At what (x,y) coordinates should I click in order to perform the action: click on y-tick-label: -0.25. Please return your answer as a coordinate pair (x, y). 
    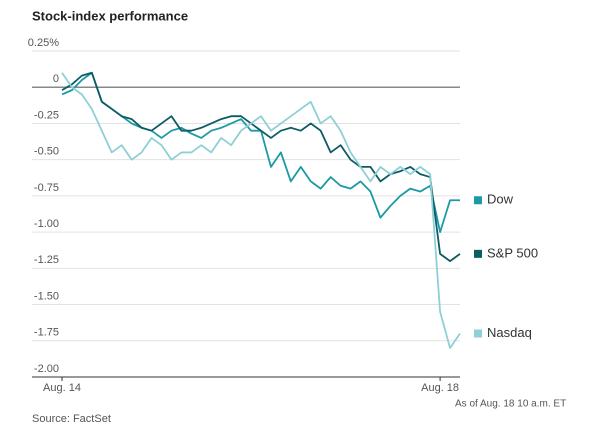
    Looking at the image, I should click on (46, 115).